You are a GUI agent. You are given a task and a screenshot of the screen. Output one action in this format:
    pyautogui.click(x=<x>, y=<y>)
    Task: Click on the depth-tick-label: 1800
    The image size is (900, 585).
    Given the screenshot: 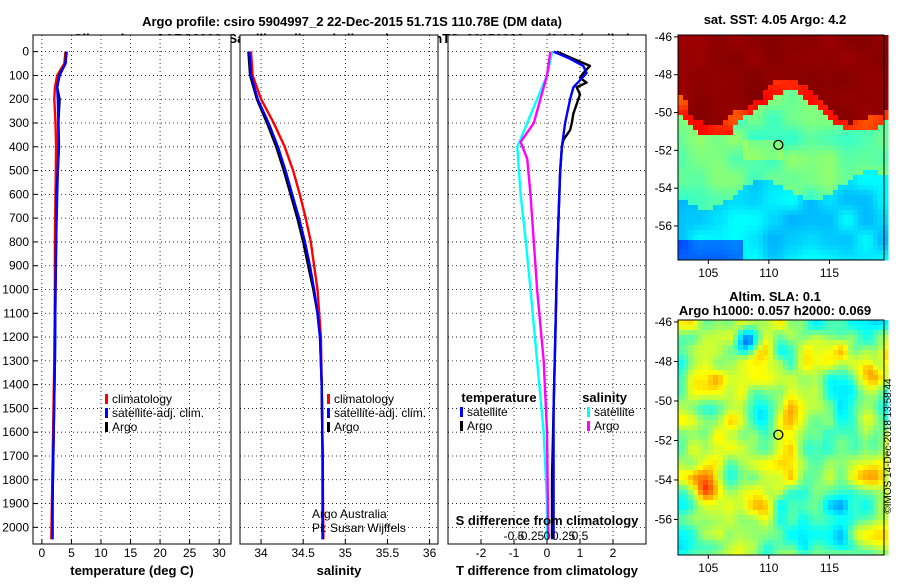 What is the action you would take?
    pyautogui.click(x=15, y=480)
    